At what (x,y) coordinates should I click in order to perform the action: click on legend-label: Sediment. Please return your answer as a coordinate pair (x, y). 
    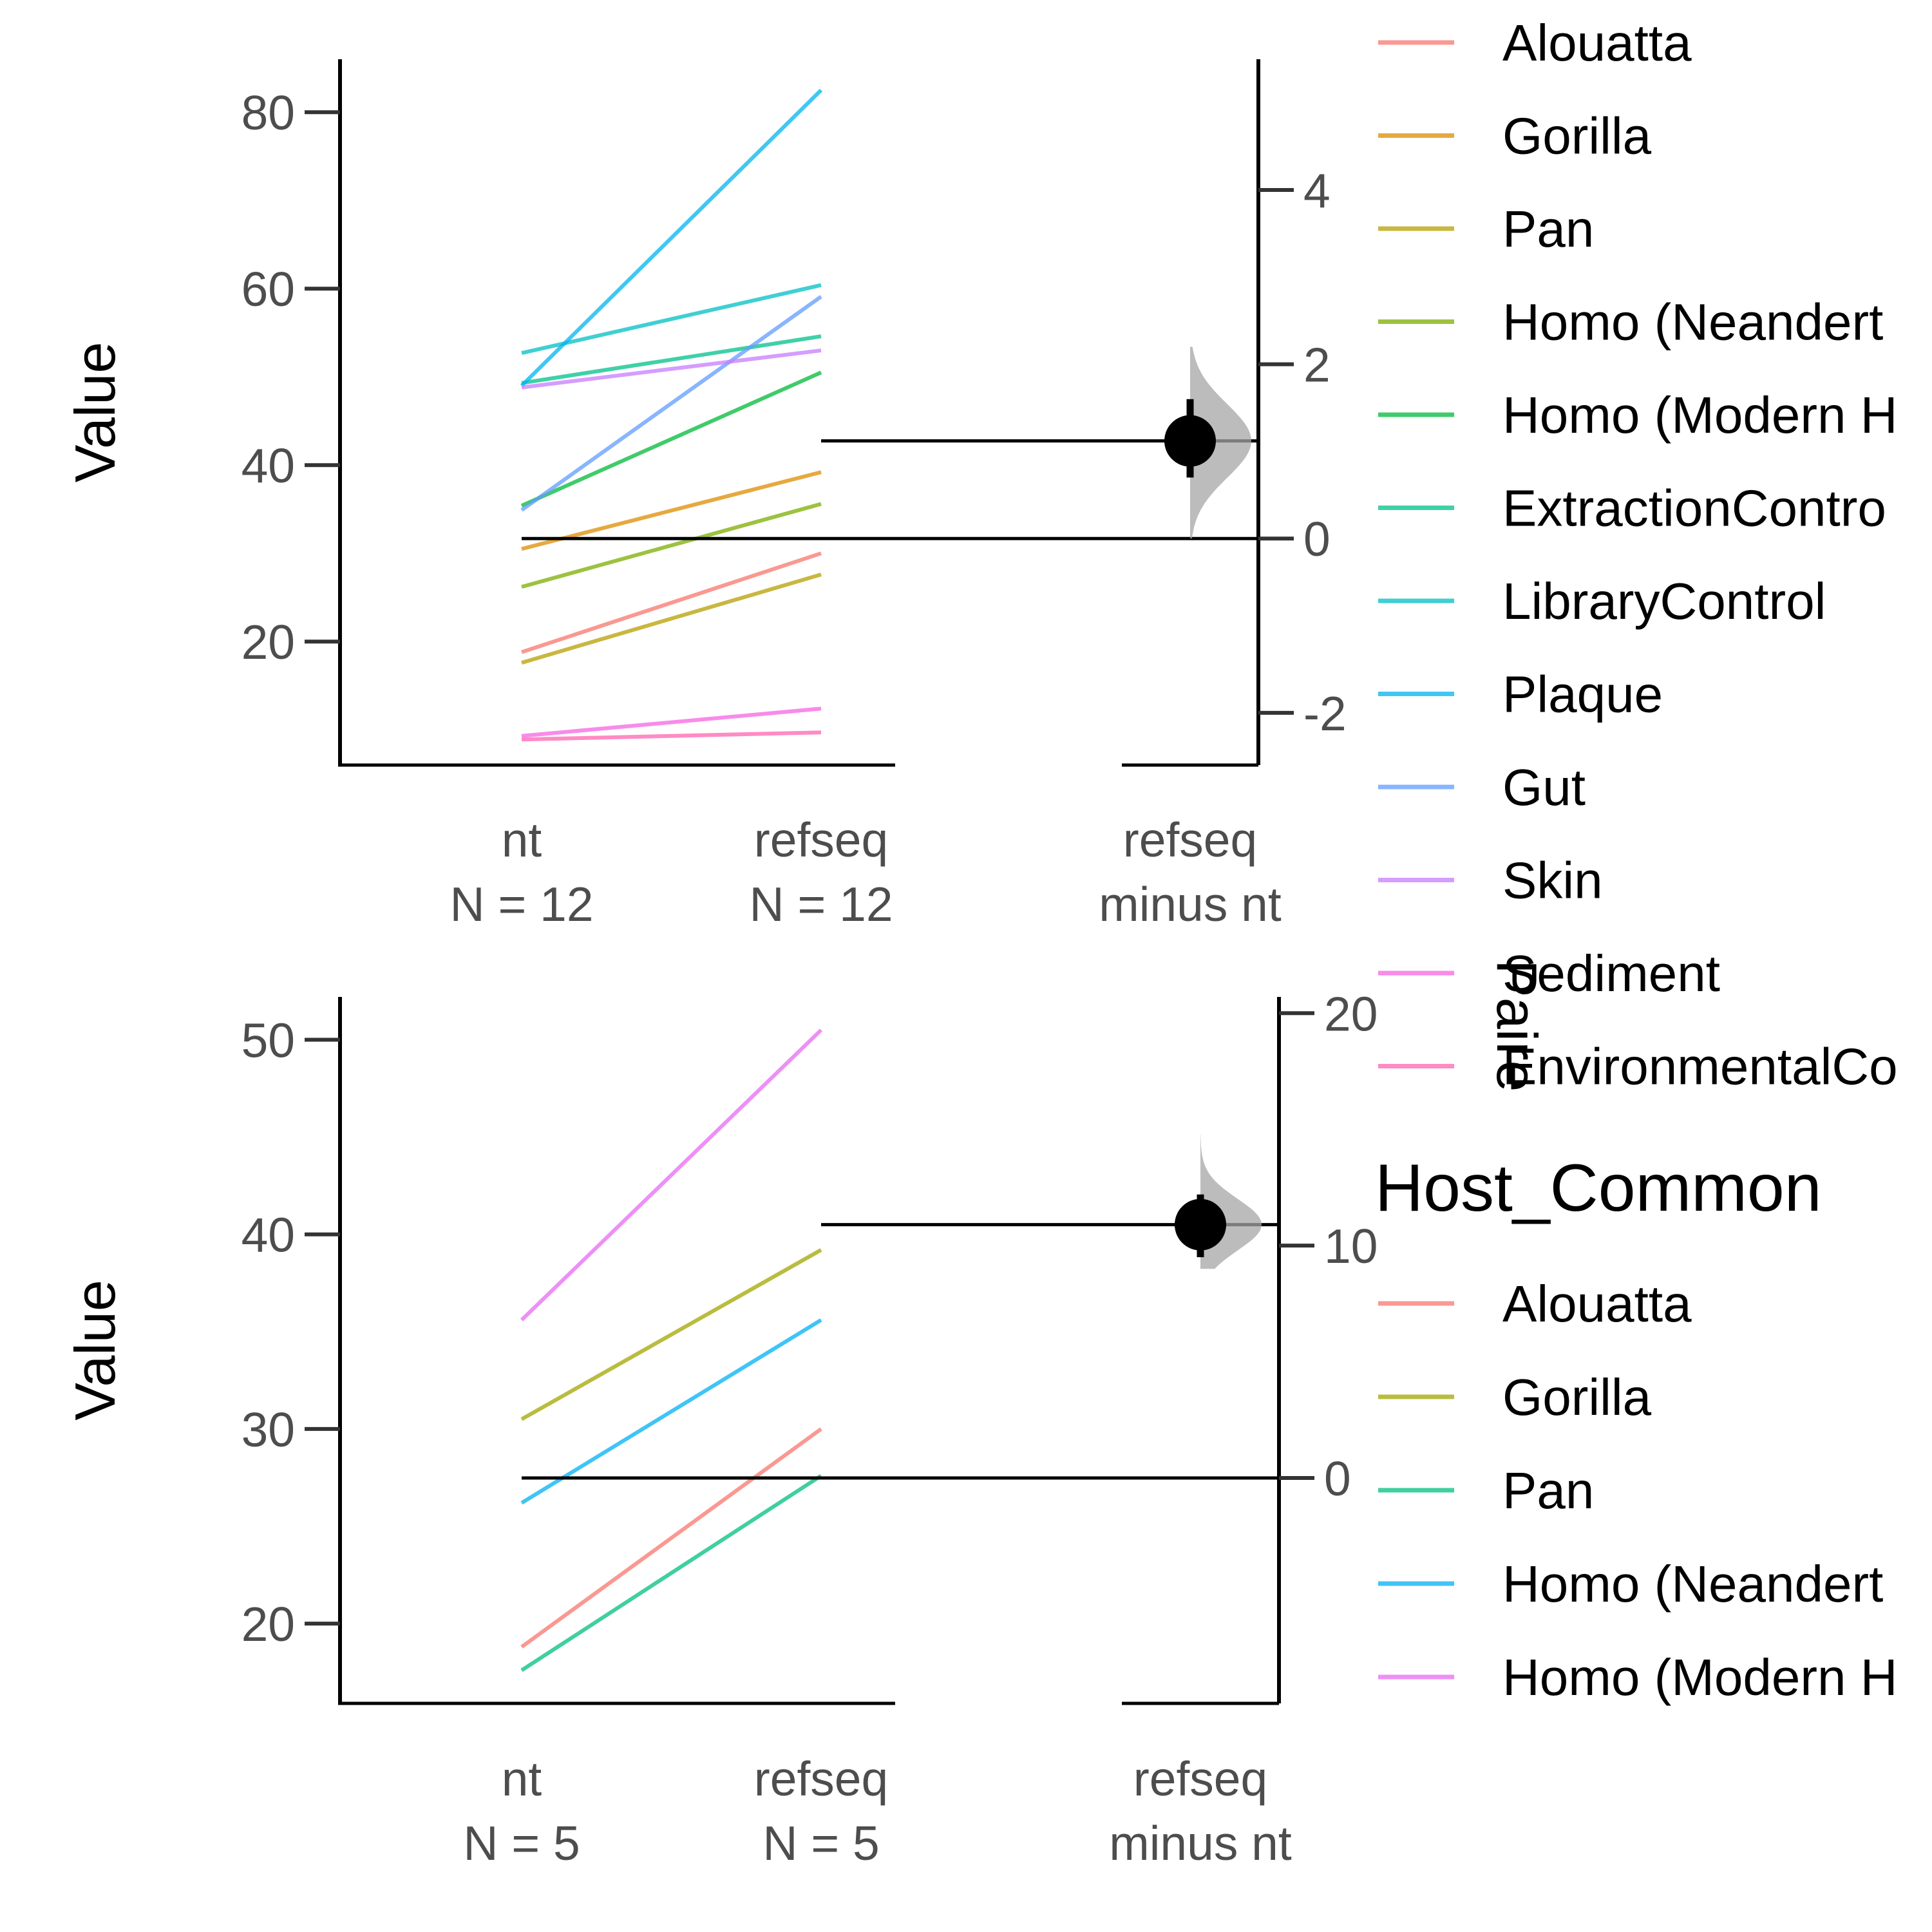
    Looking at the image, I should click on (1611, 974).